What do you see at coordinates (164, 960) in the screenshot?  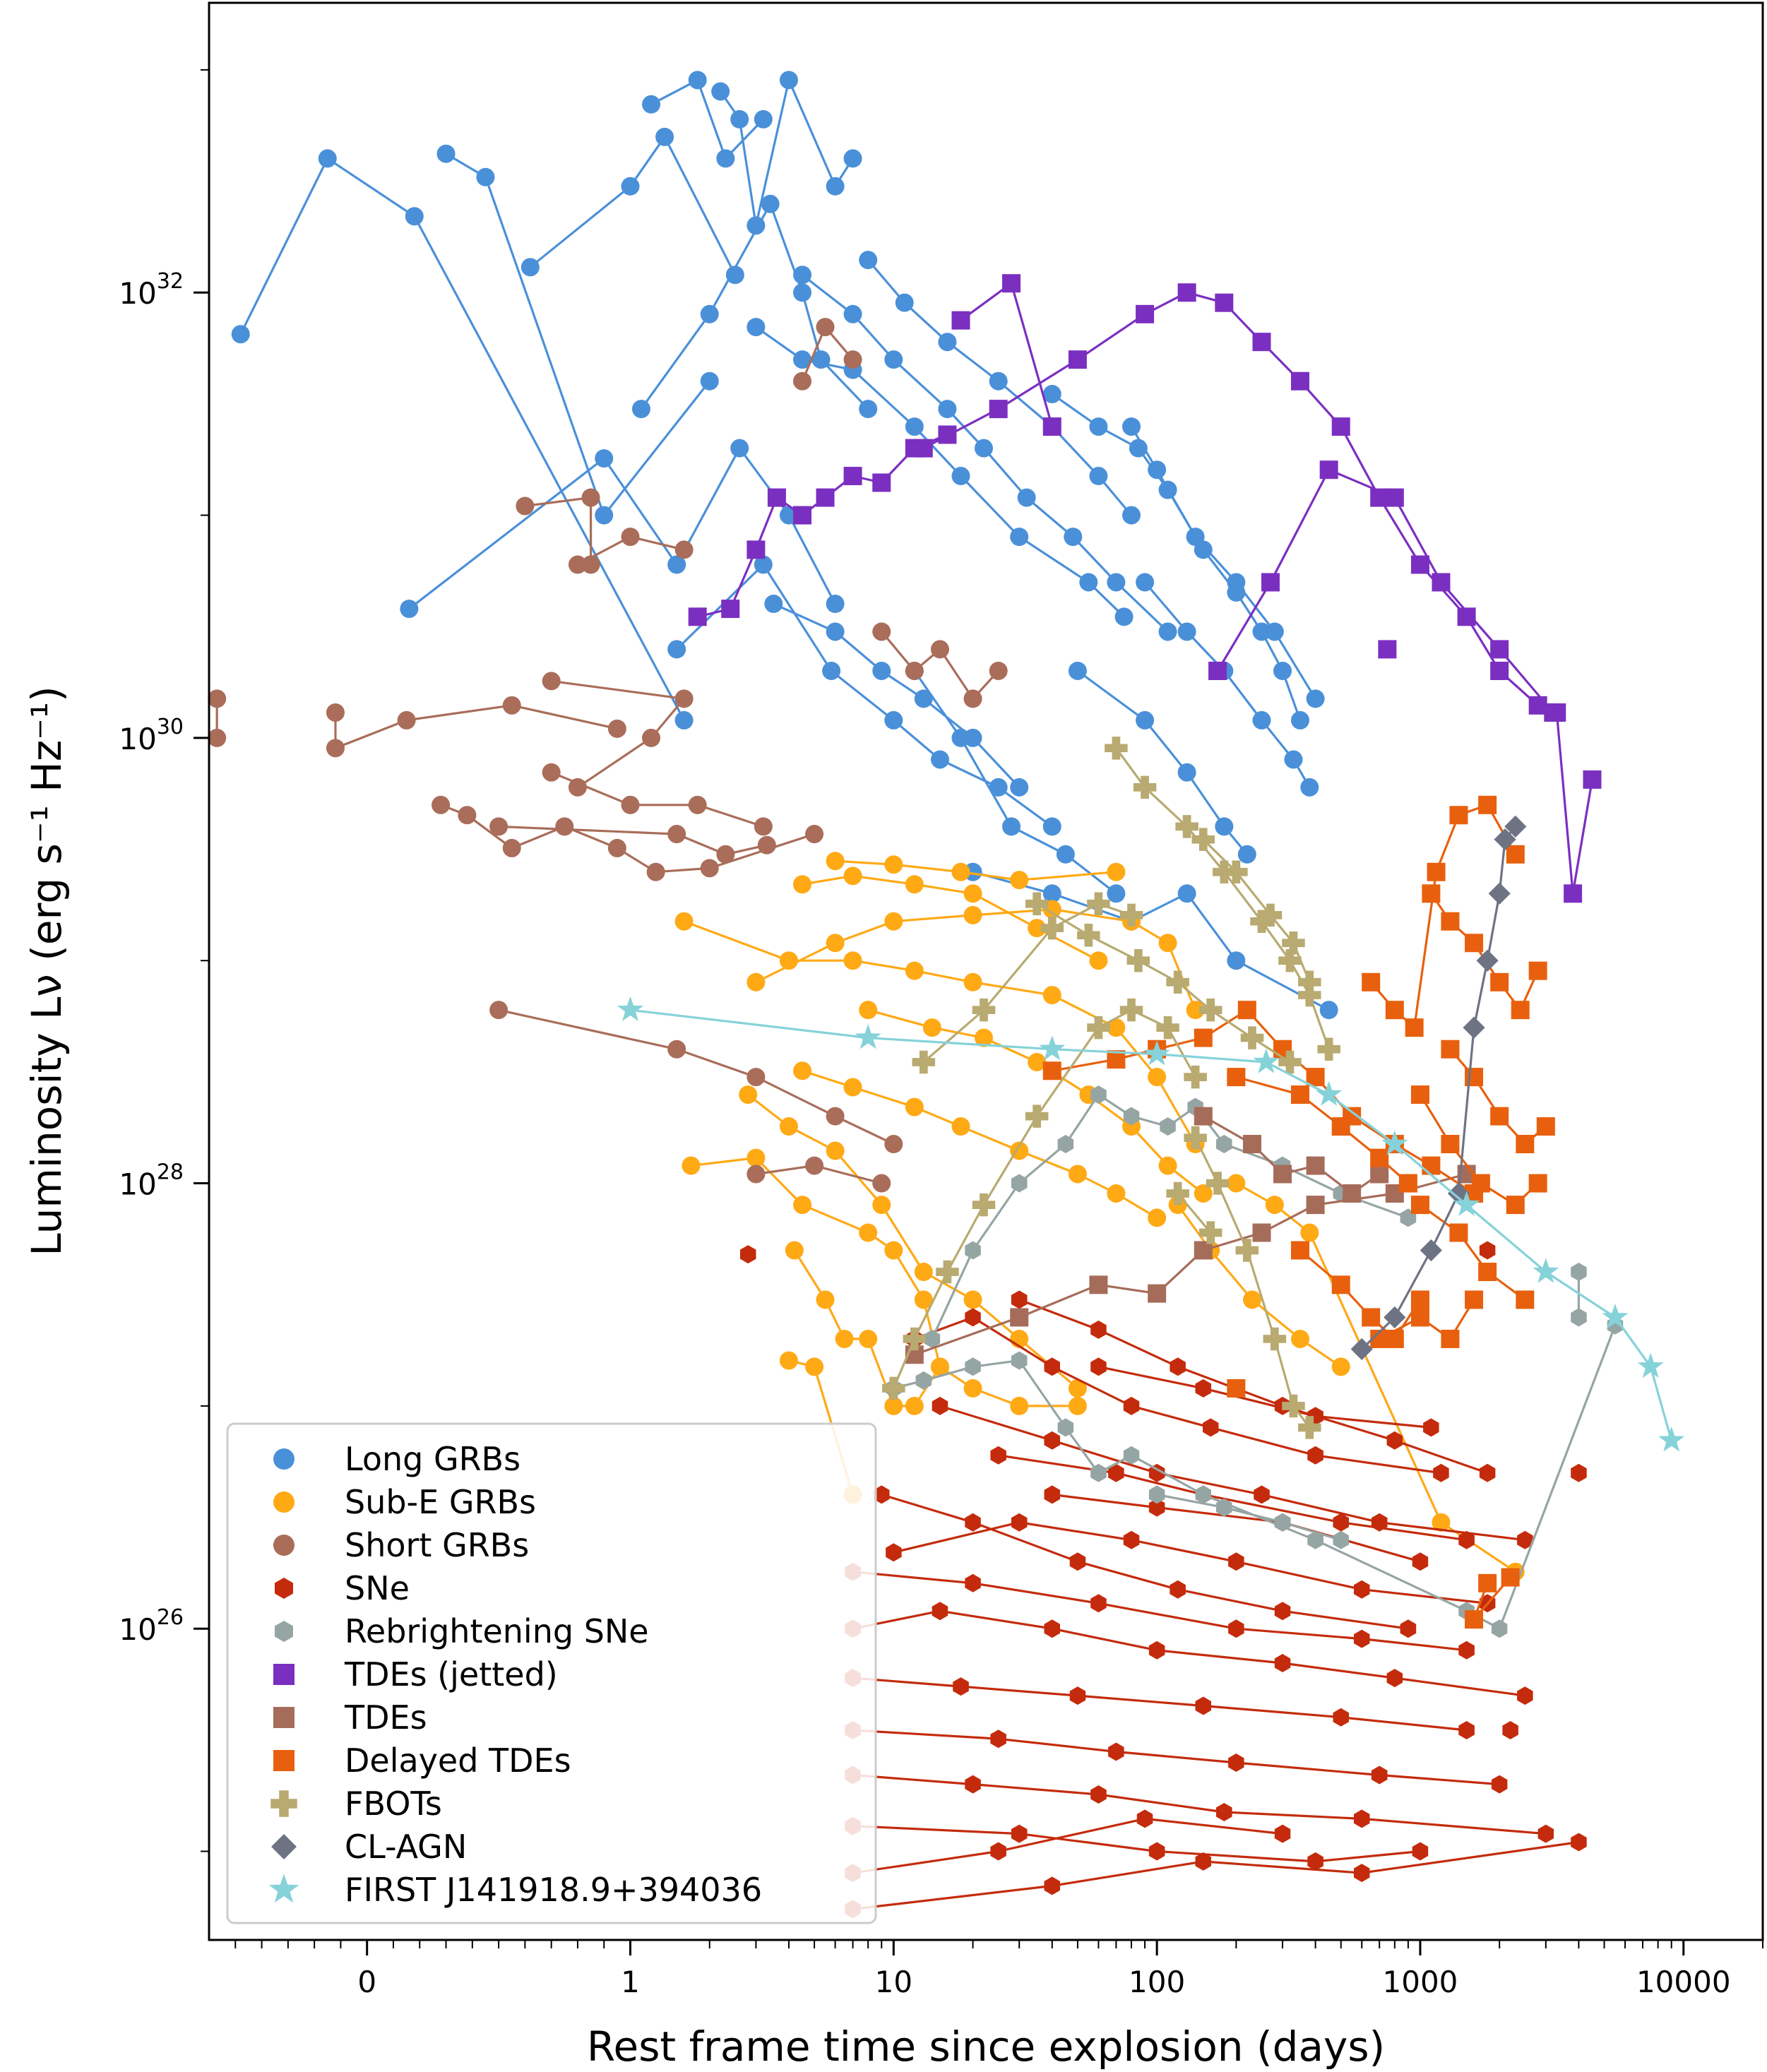 I see `y-axis-ticks: 1026 1028 1030 1032` at bounding box center [164, 960].